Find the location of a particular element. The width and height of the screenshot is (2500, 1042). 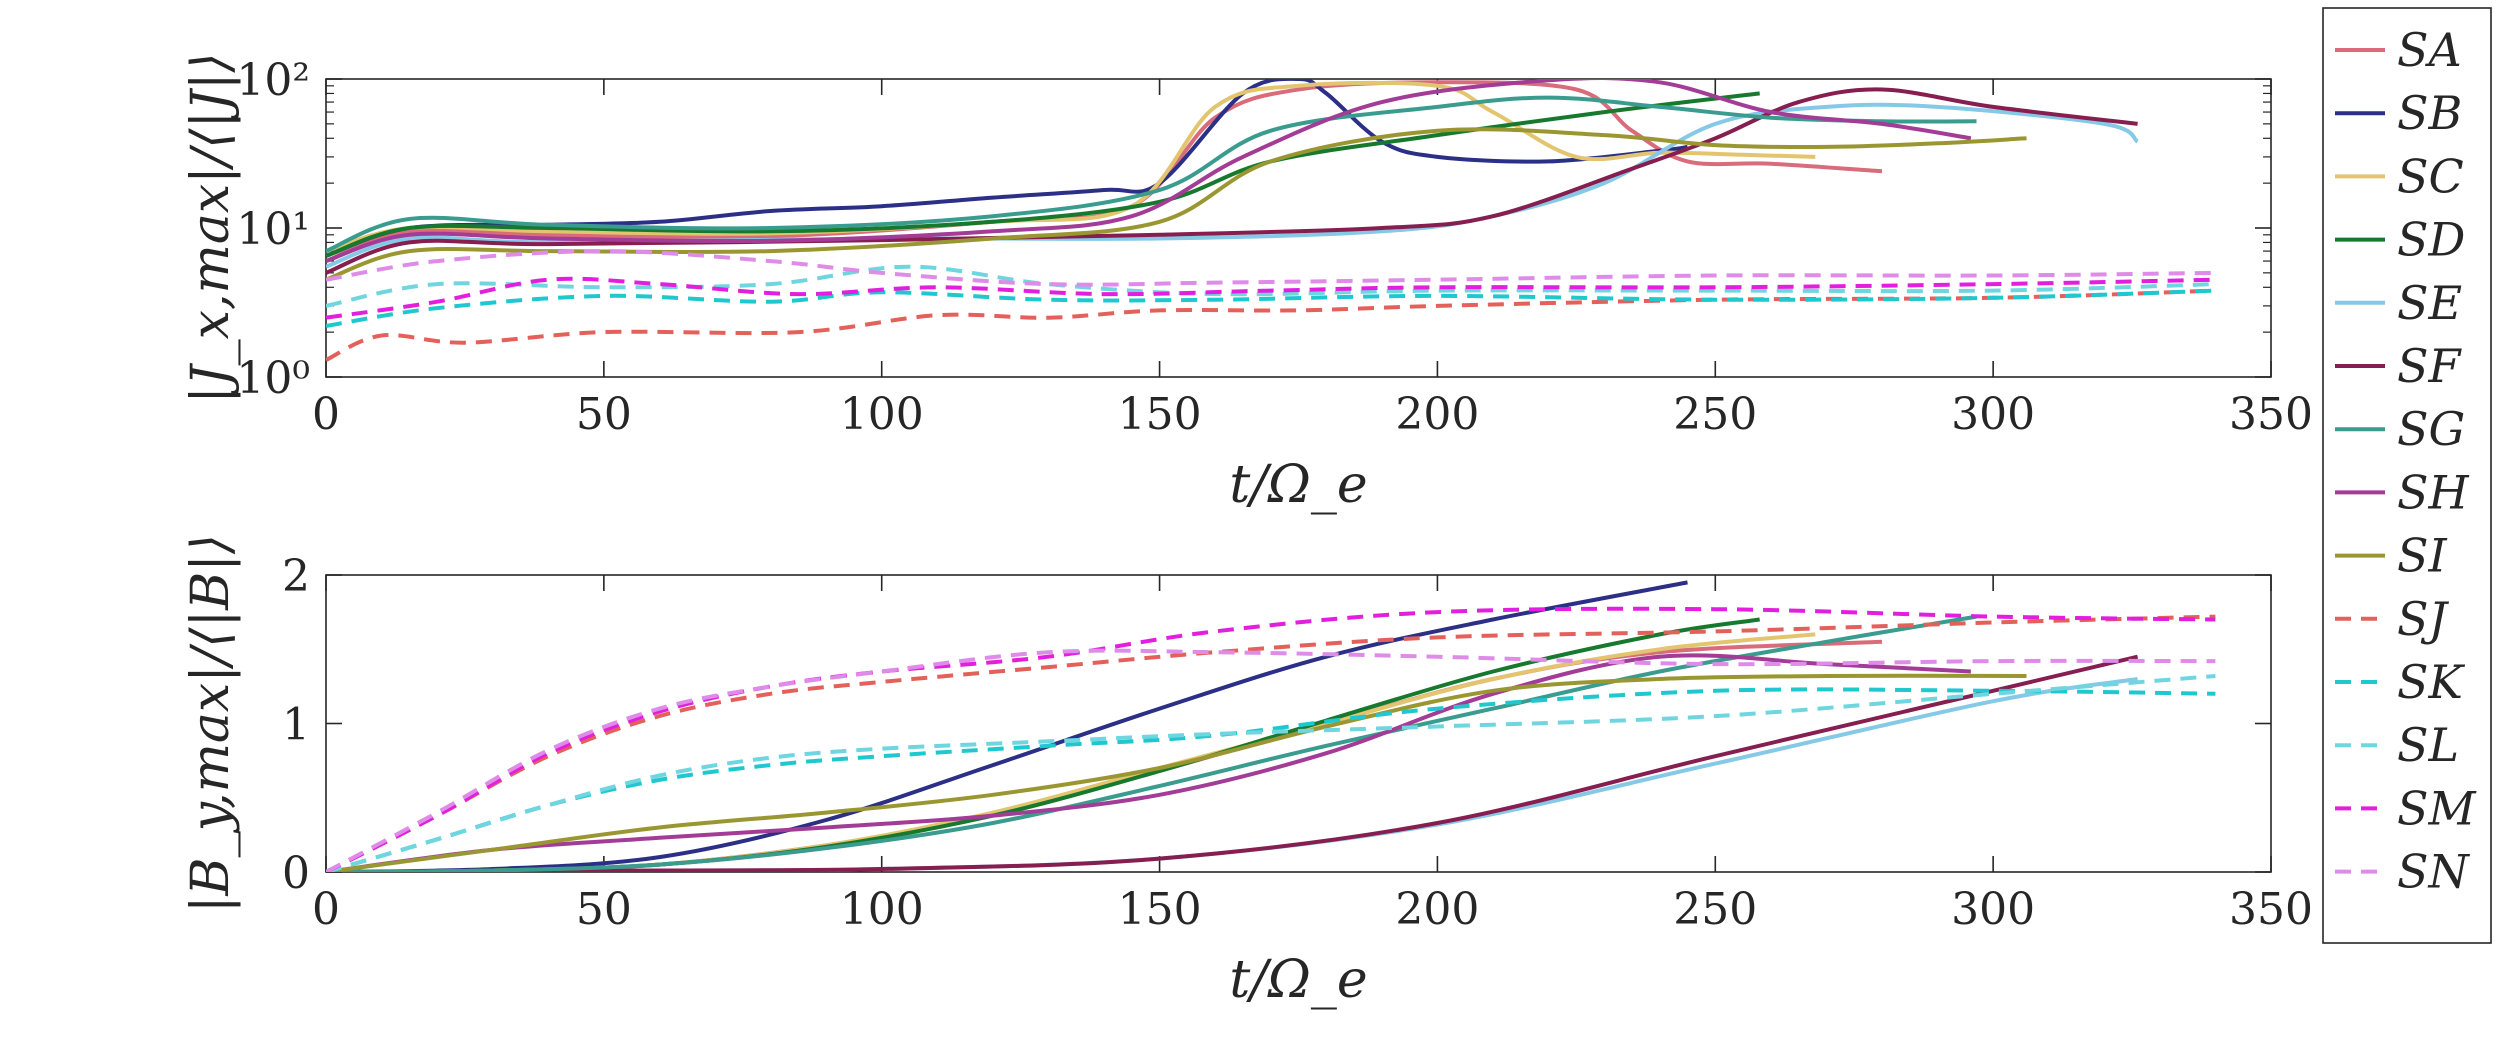

top-xtick-label: 200 is located at coordinates (1437, 414).